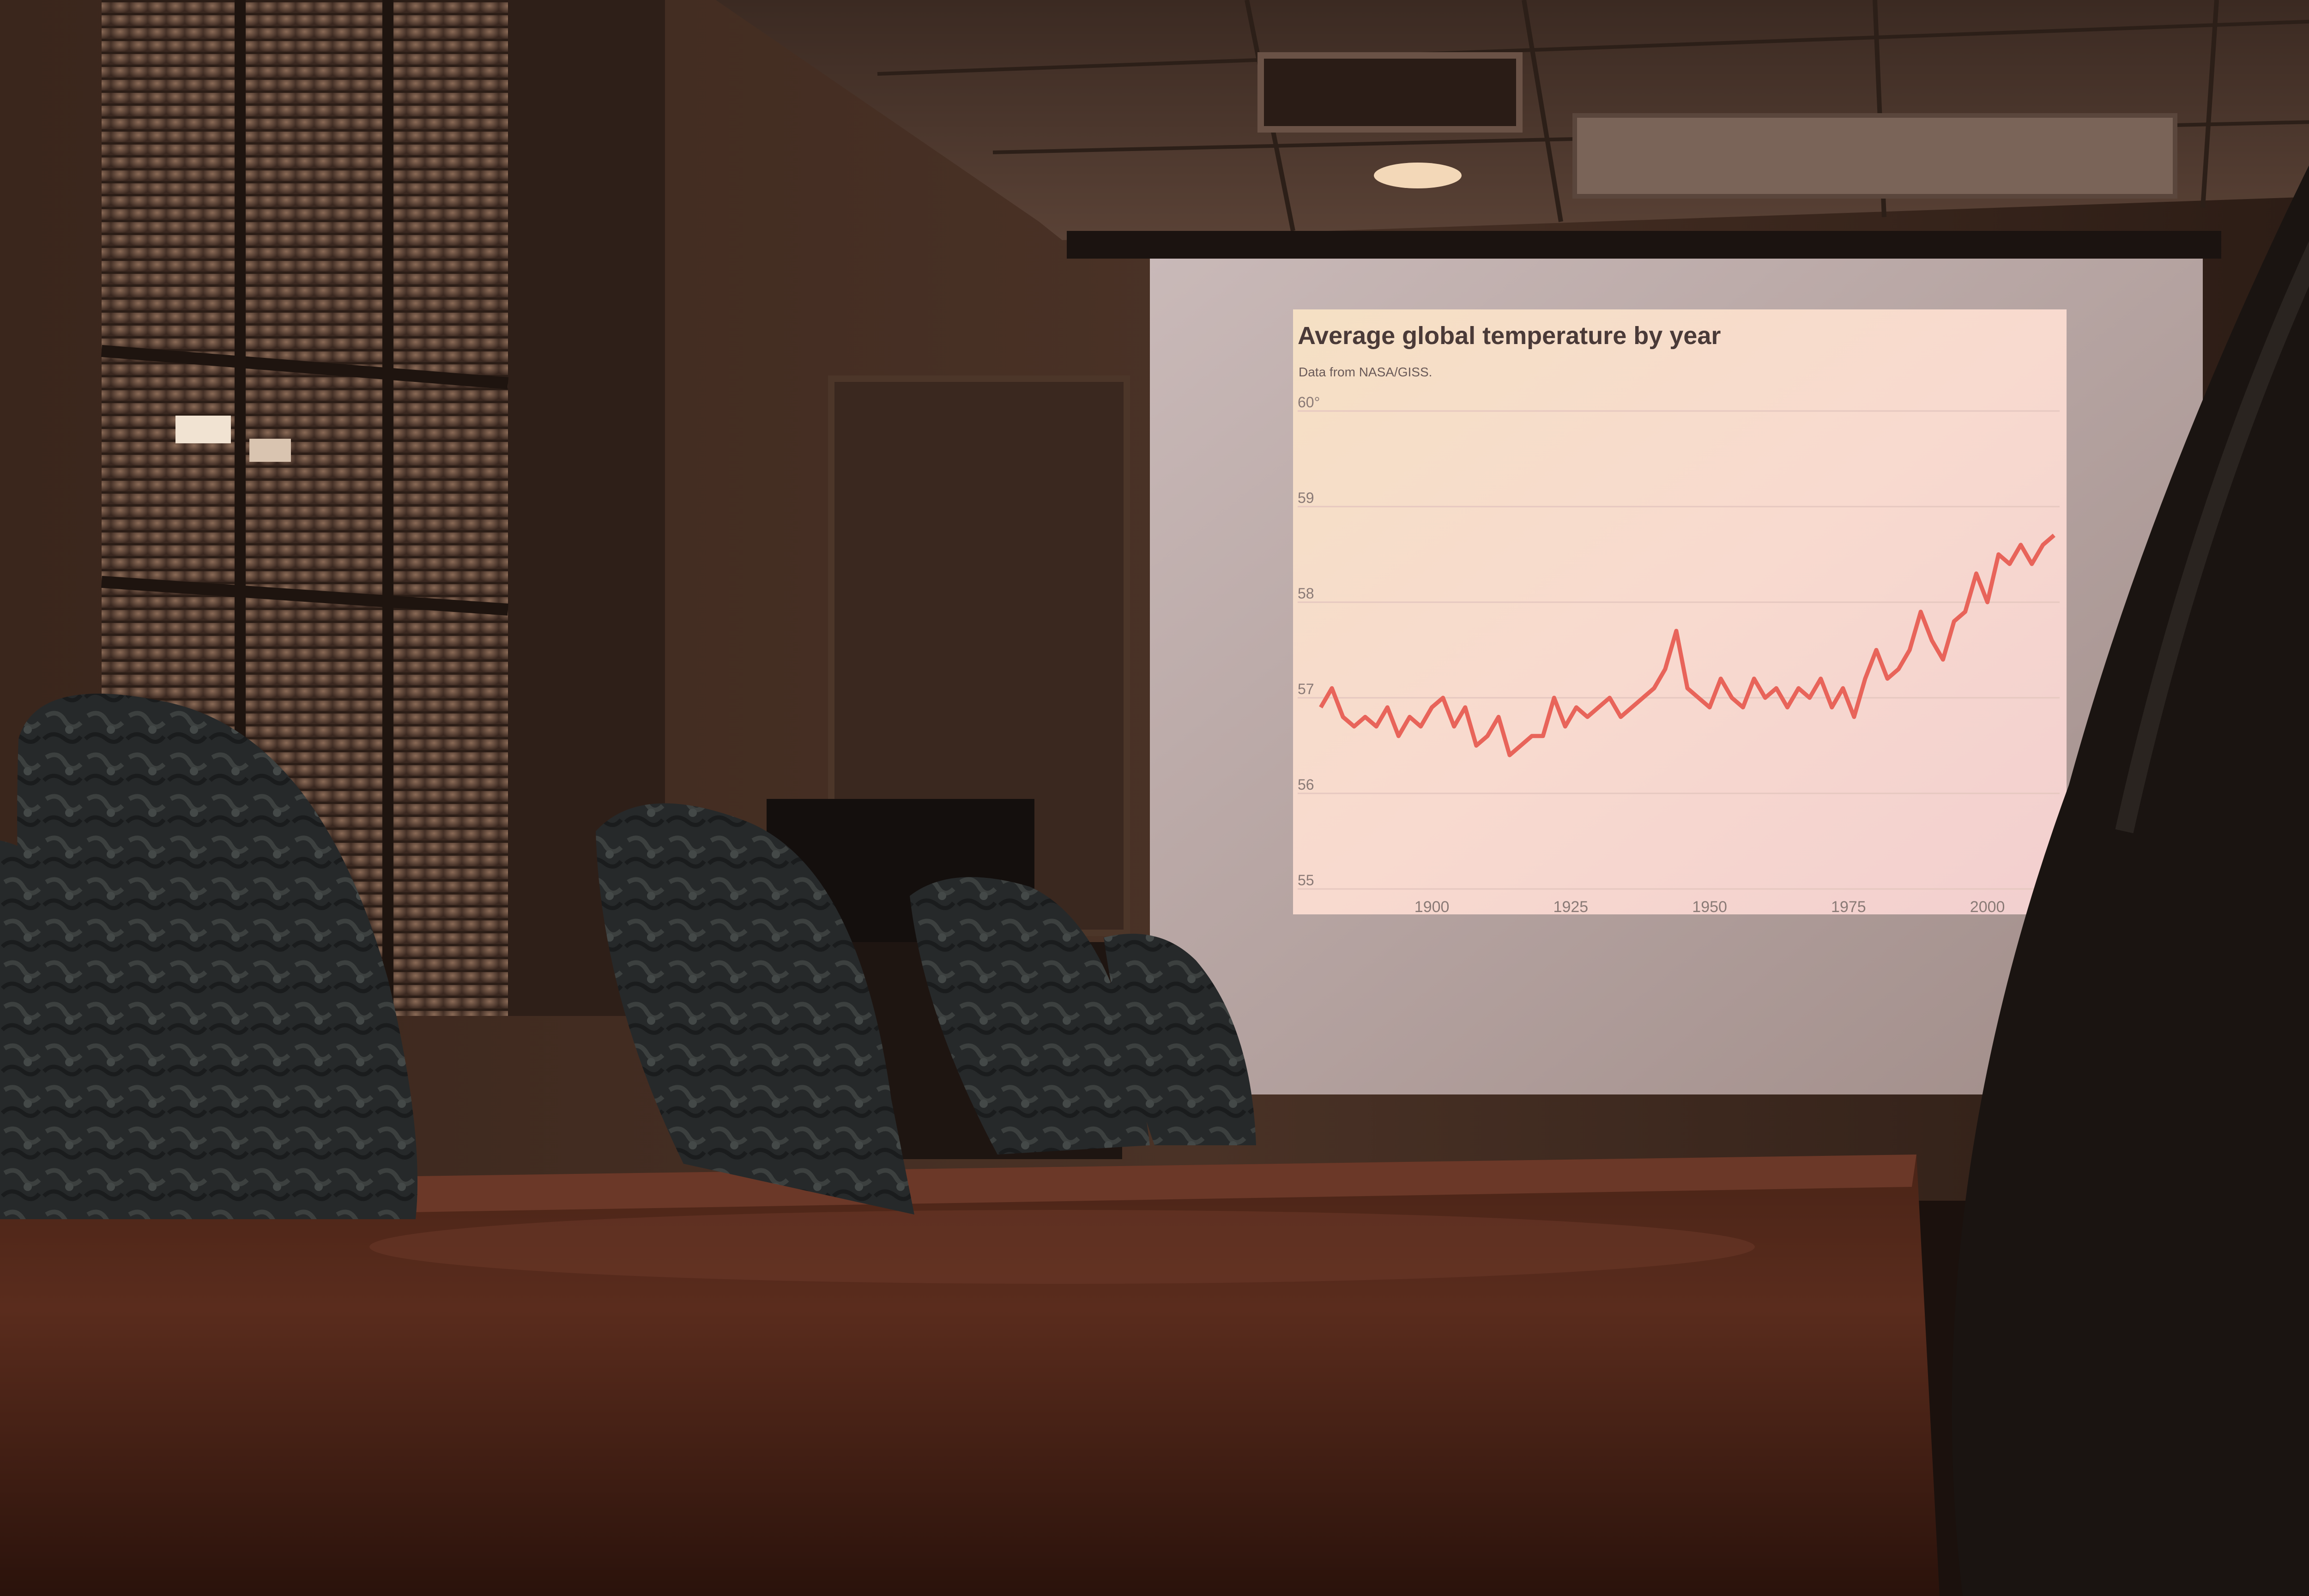  I want to click on x-tick-label: 1900, so click(1432, 907).